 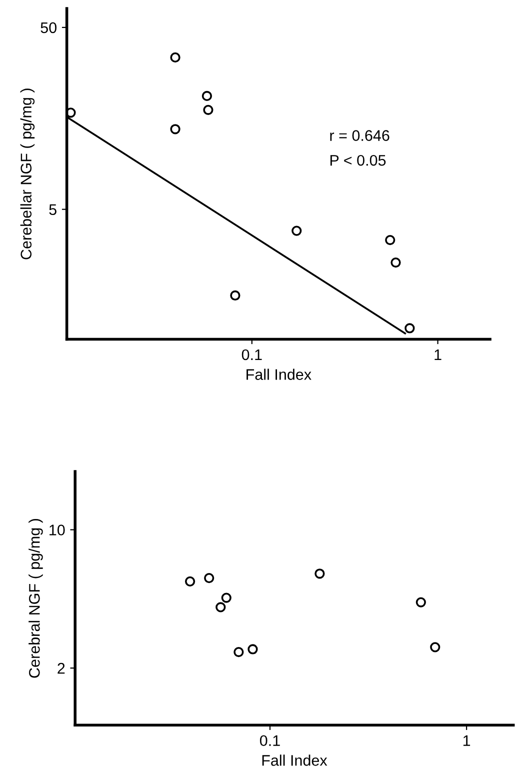 What do you see at coordinates (27, 174) in the screenshot?
I see `y-axis-title: Cerebellar NGF ( pg/mg )` at bounding box center [27, 174].